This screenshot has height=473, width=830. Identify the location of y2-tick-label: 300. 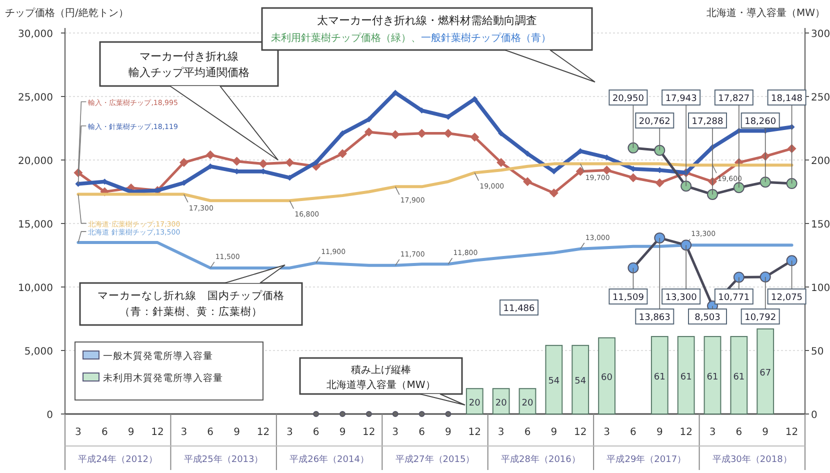
(820, 34).